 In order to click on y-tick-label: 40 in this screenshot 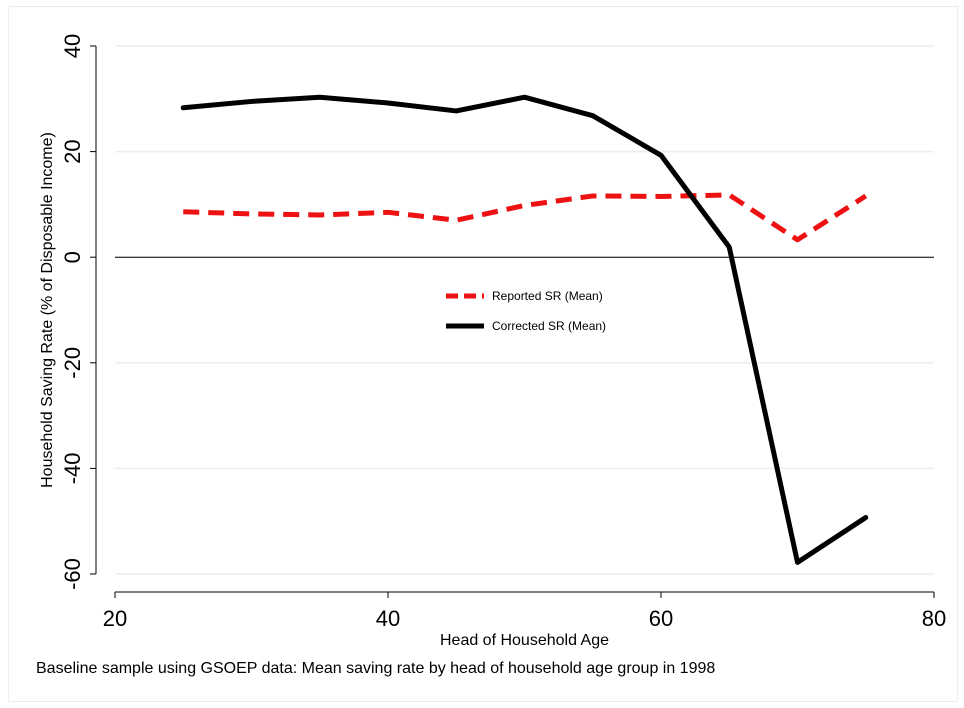, I will do `click(72, 46)`.